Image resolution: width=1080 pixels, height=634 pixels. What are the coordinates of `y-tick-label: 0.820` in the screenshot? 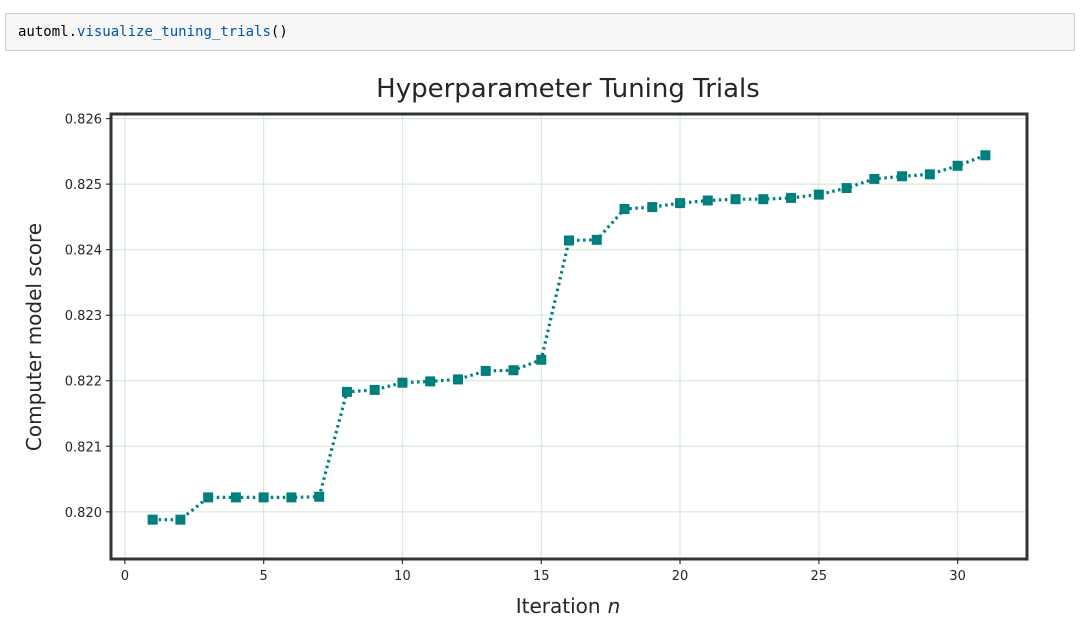 It's located at (83, 513).